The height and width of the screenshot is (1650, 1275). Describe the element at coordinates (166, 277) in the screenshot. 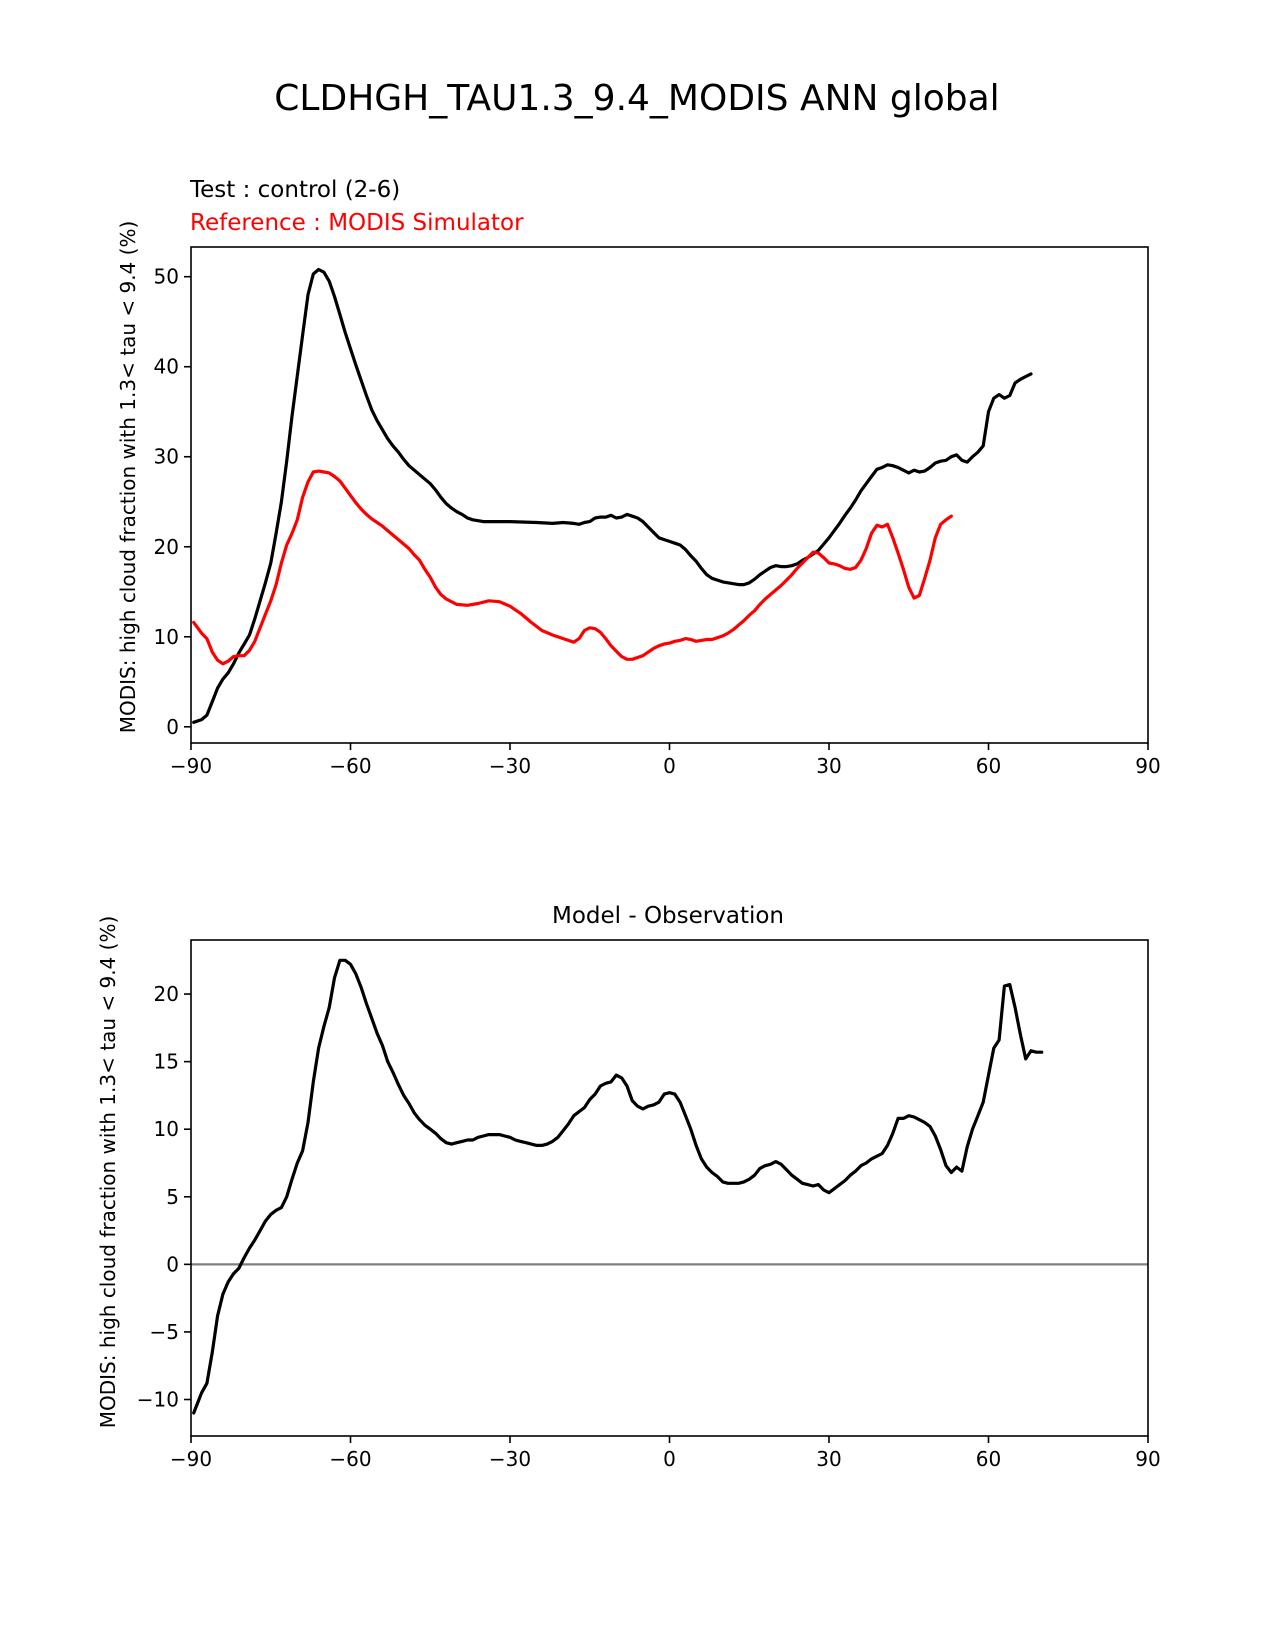

I see `y-tick-label: 50` at that location.